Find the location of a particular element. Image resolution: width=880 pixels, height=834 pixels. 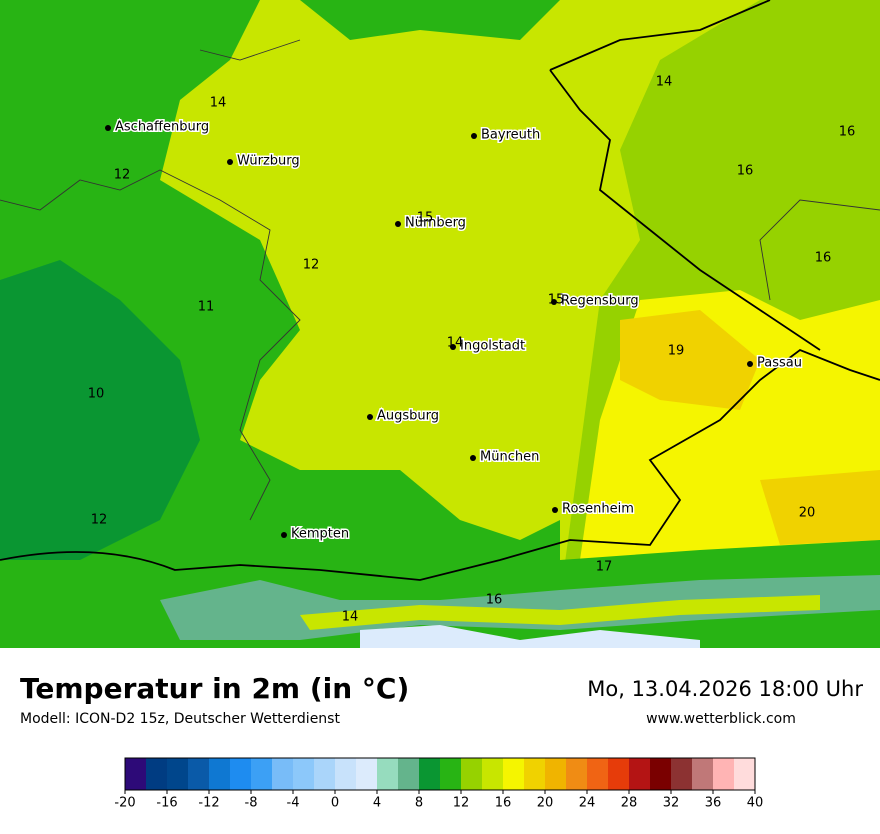

city-label: Rosenheim is located at coordinates (598, 509).